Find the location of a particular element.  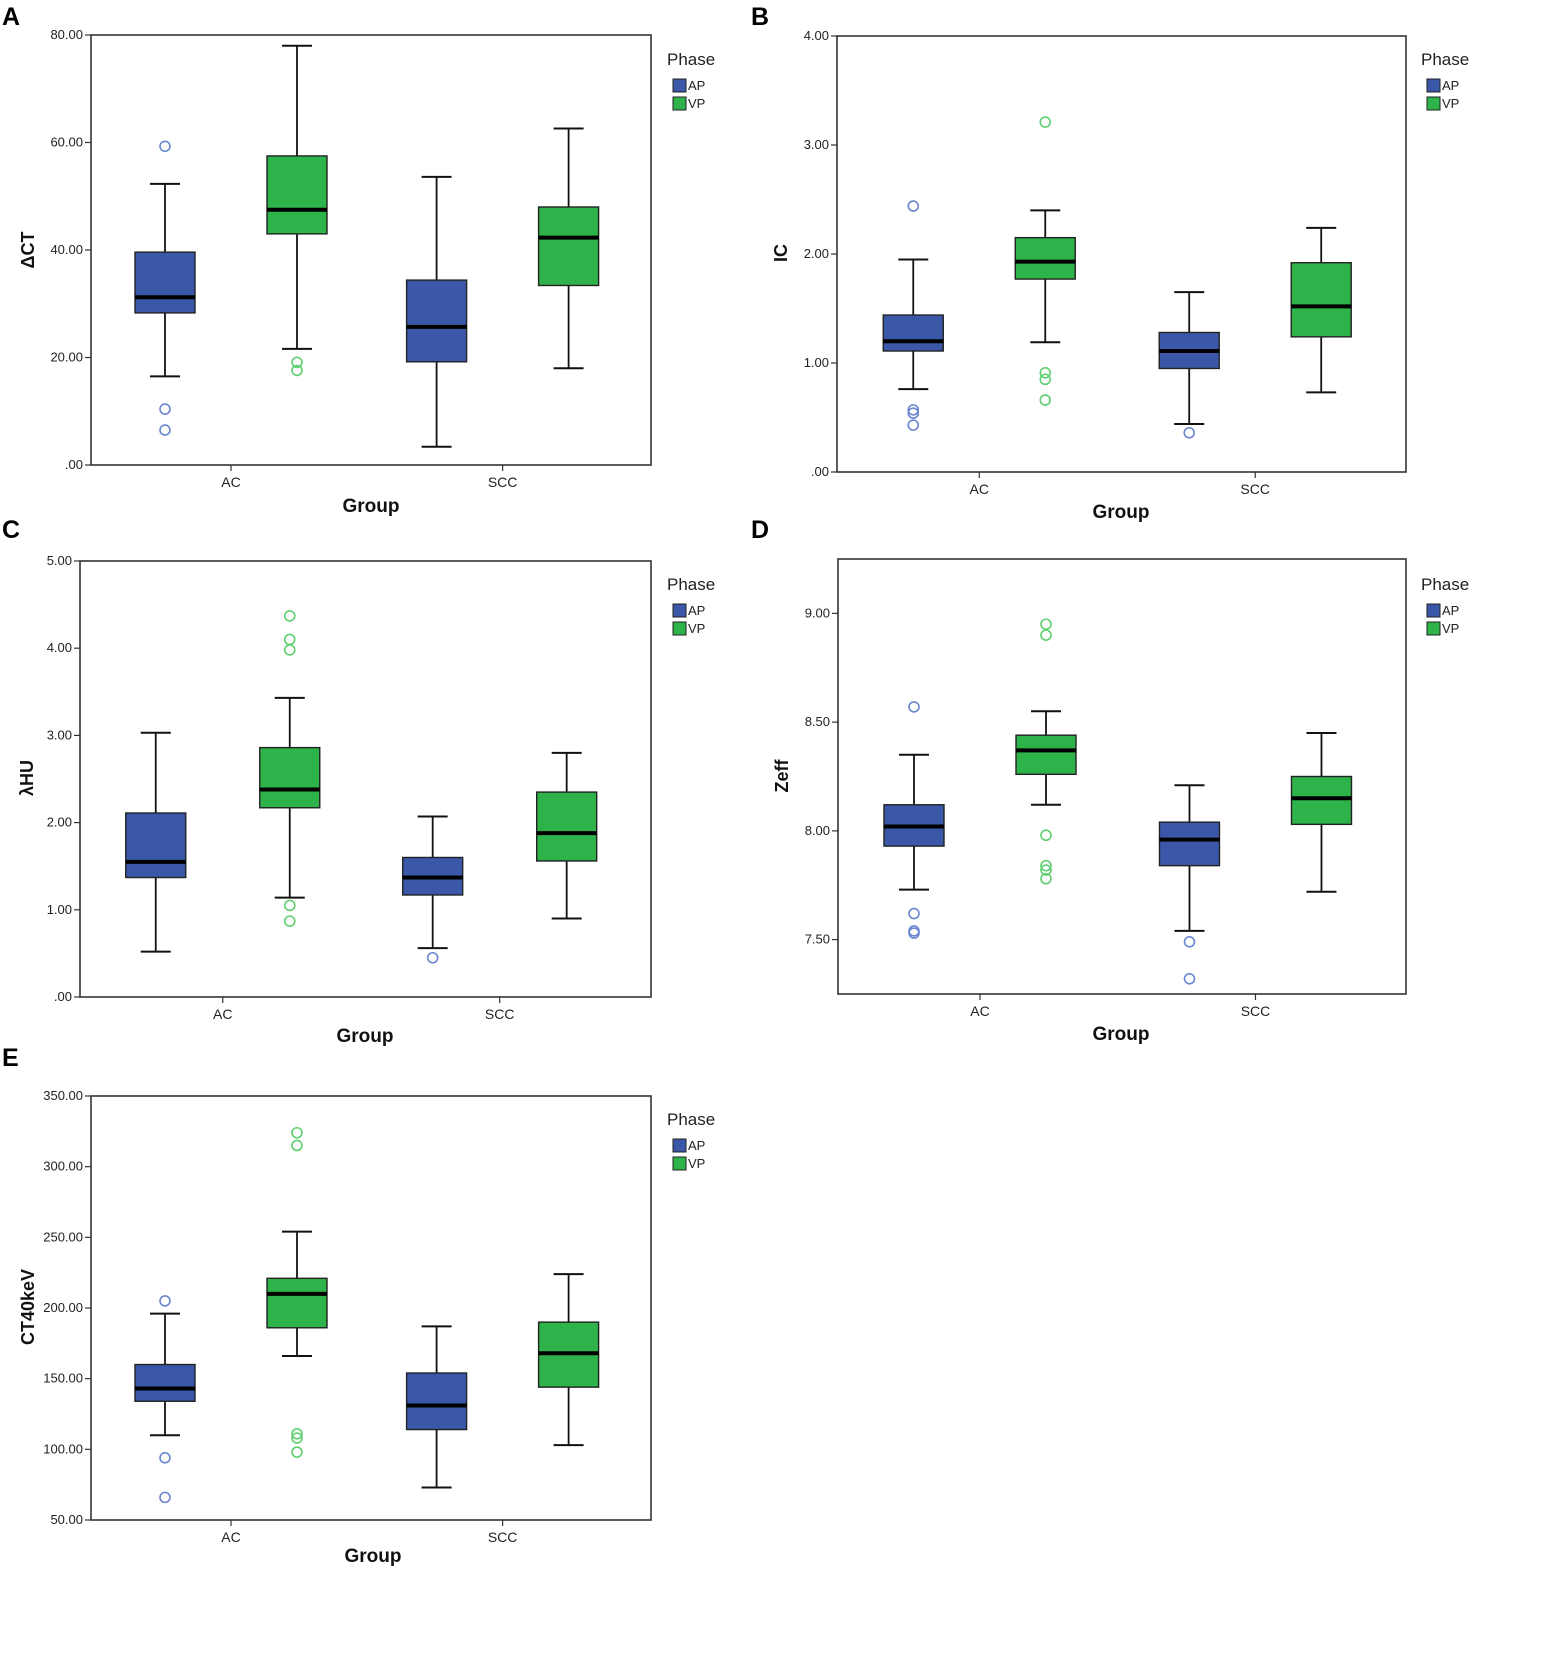

y-tick-label: 60.00 is located at coordinates (66, 142).